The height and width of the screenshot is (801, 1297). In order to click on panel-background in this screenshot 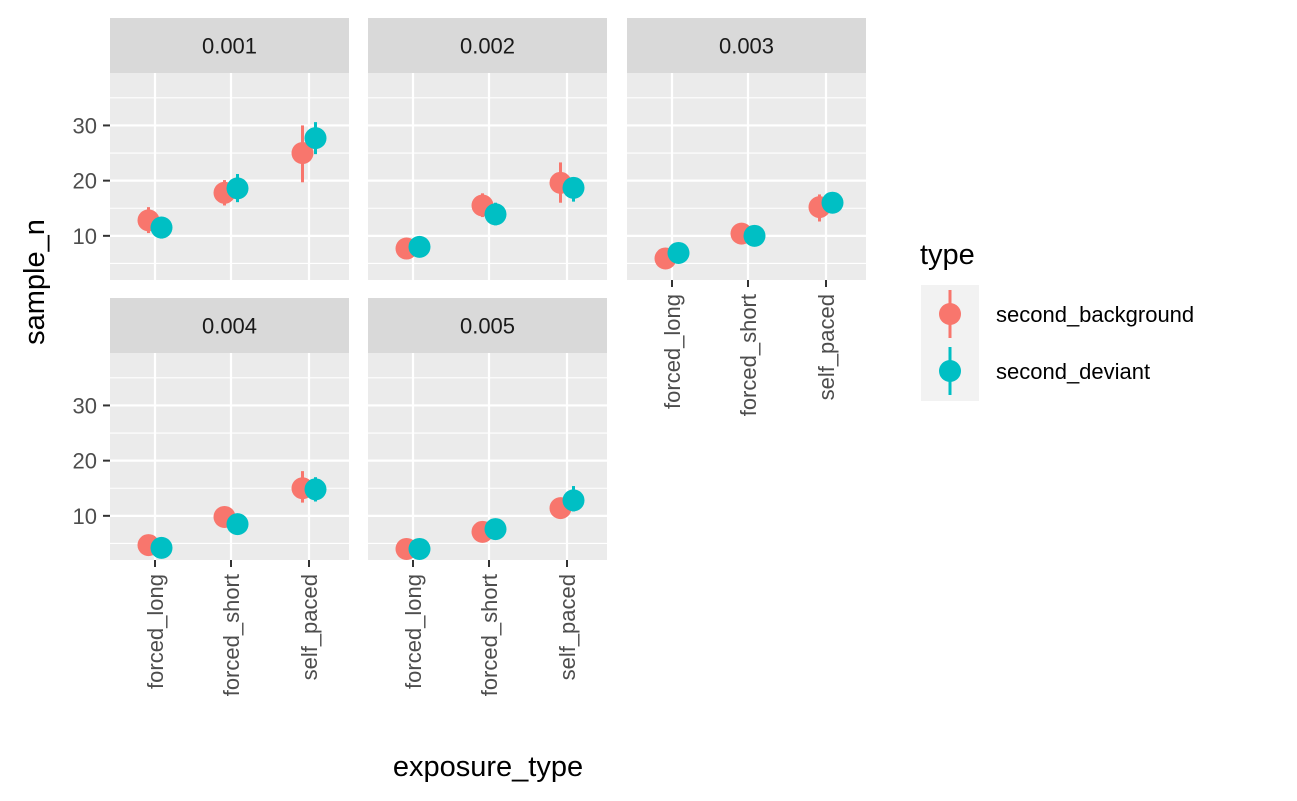, I will do `click(229, 176)`.